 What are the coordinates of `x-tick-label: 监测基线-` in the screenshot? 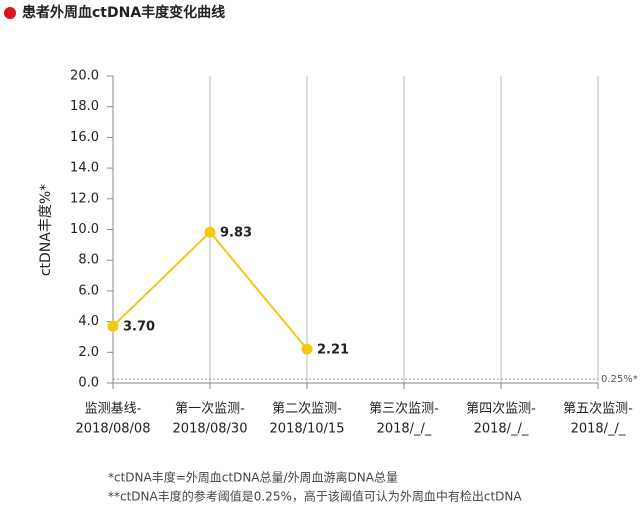 It's located at (113, 409).